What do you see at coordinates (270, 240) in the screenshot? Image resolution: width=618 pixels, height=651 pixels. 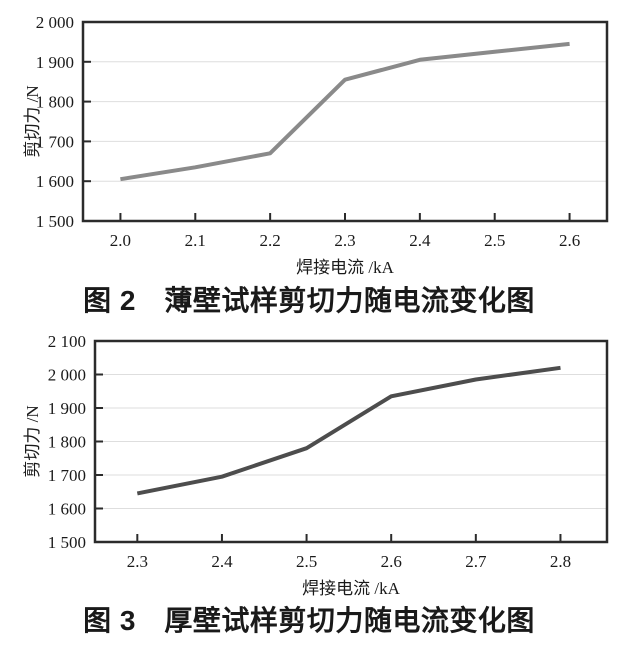 I see `x-tick-label: 2.2` at bounding box center [270, 240].